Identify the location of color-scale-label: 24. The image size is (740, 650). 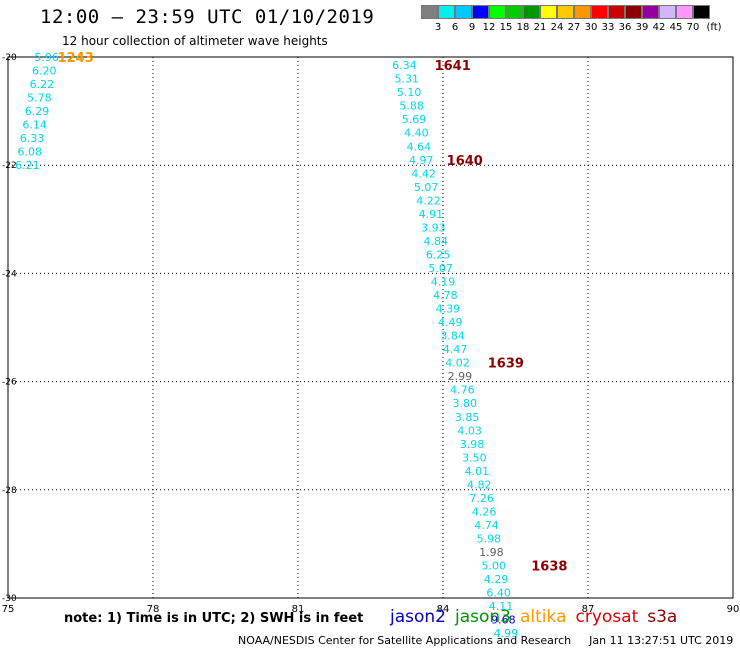
(557, 27).